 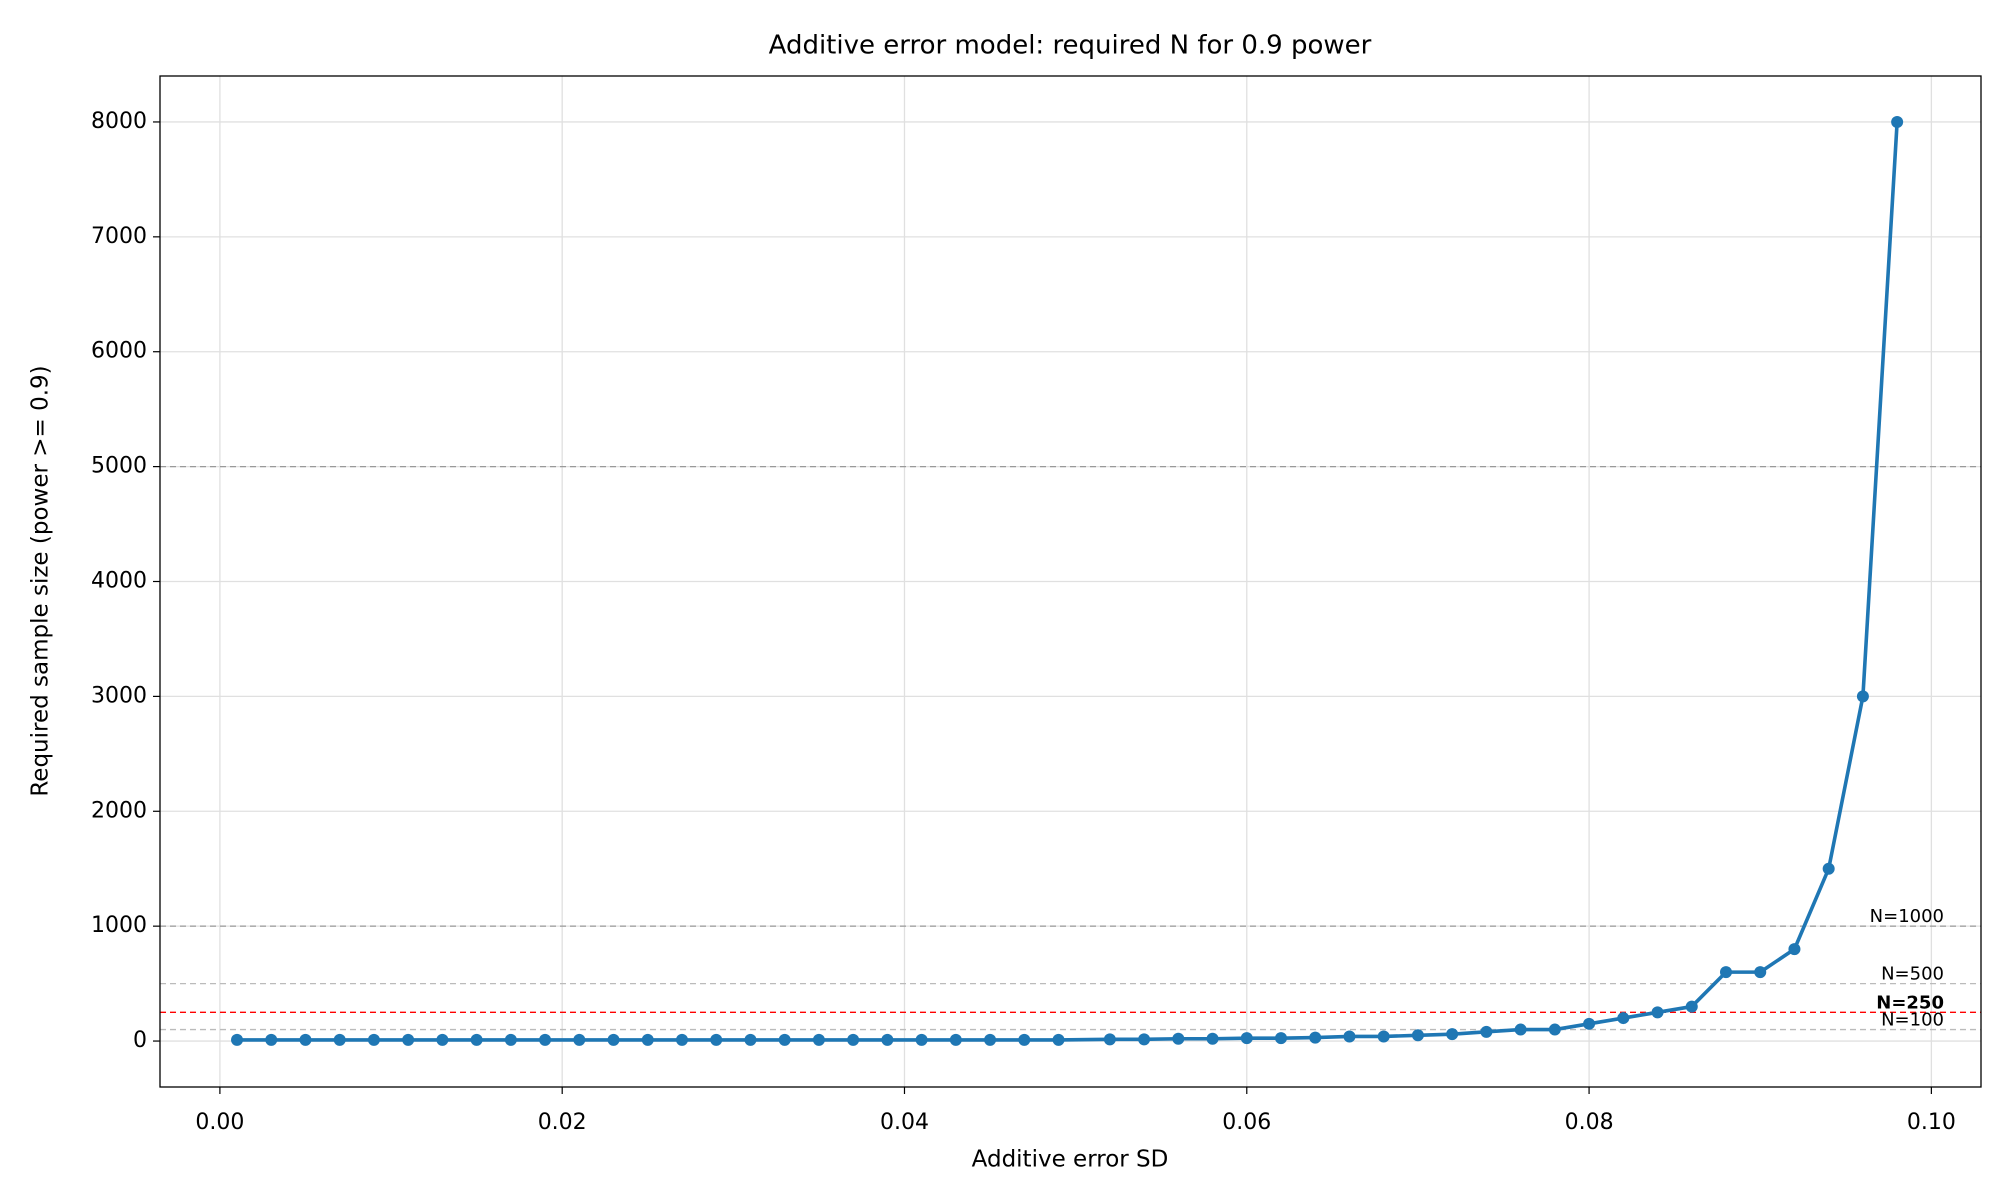 I want to click on y-tick-label: 1000, so click(x=119, y=925).